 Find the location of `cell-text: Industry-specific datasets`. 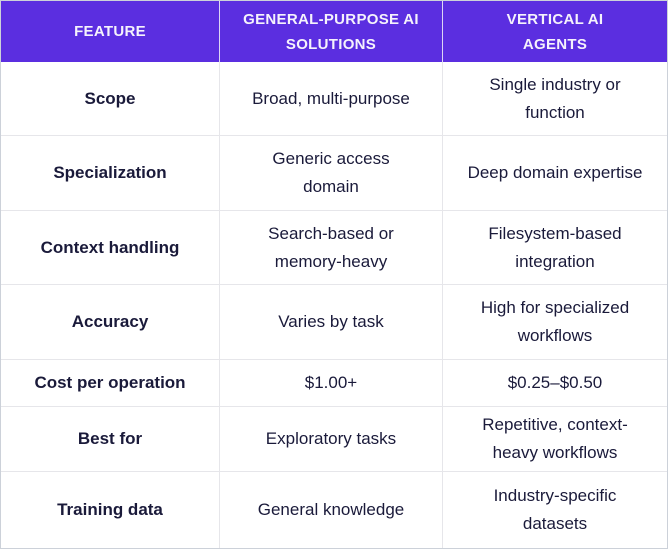

cell-text: Industry-specific datasets is located at coordinates (555, 509).